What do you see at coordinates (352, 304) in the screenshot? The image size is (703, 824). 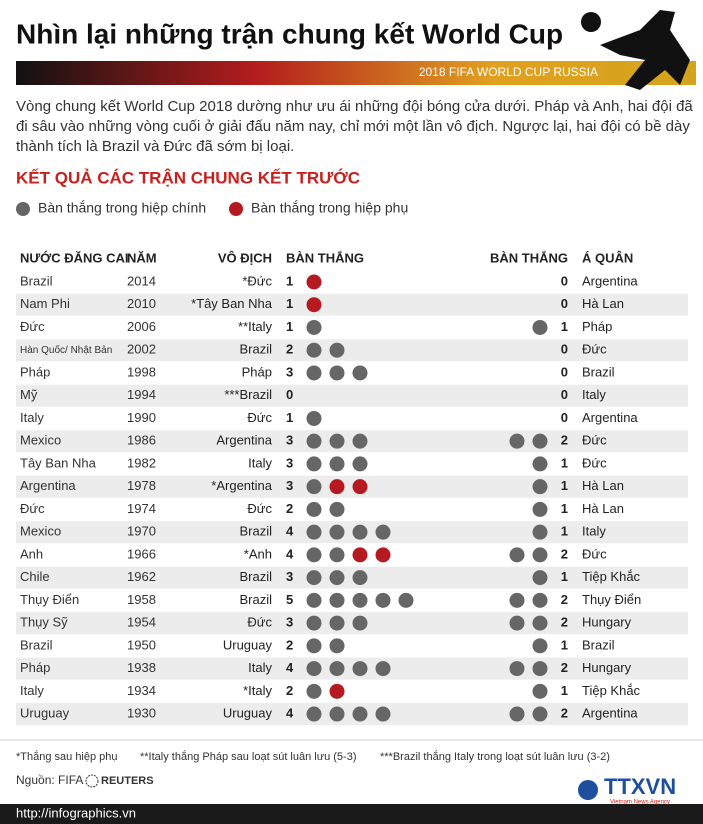 I see `row-band` at bounding box center [352, 304].